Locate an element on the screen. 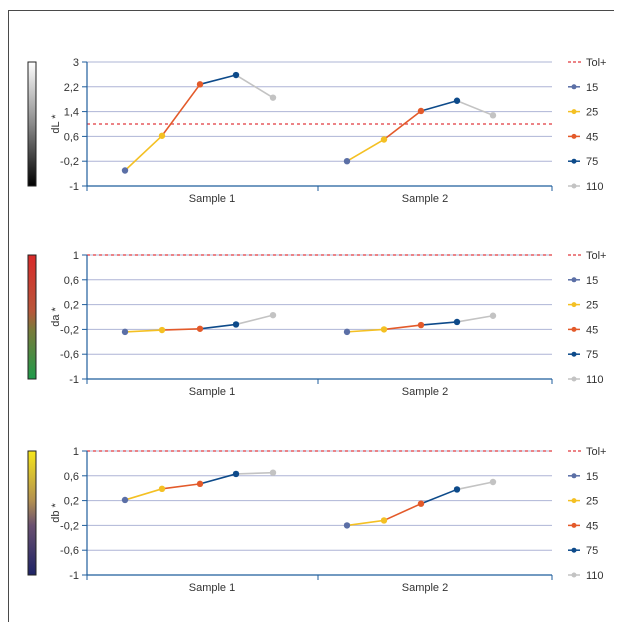 The height and width of the screenshot is (628, 620). y-axis-label: da * is located at coordinates (56, 316).